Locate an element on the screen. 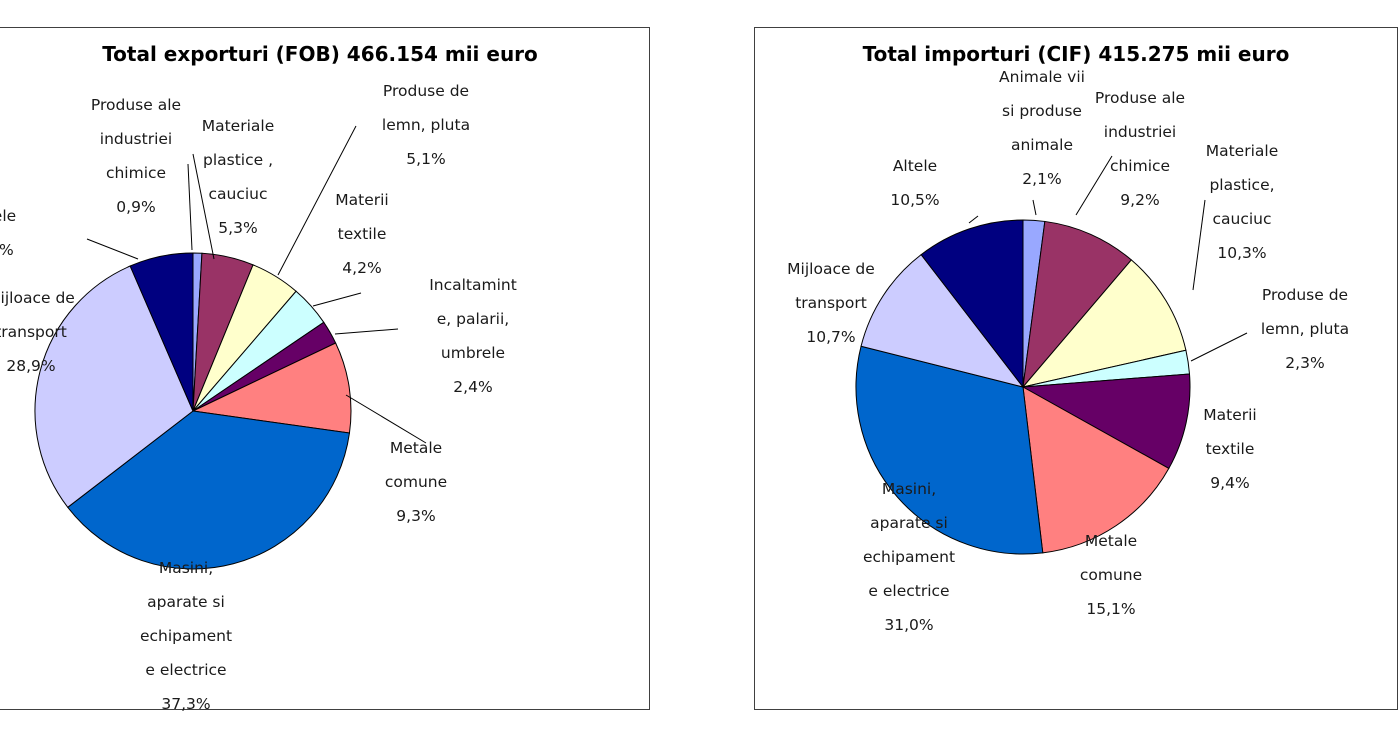  export-slice-label-4: Materii textile 4,2% is located at coordinates (361, 234).